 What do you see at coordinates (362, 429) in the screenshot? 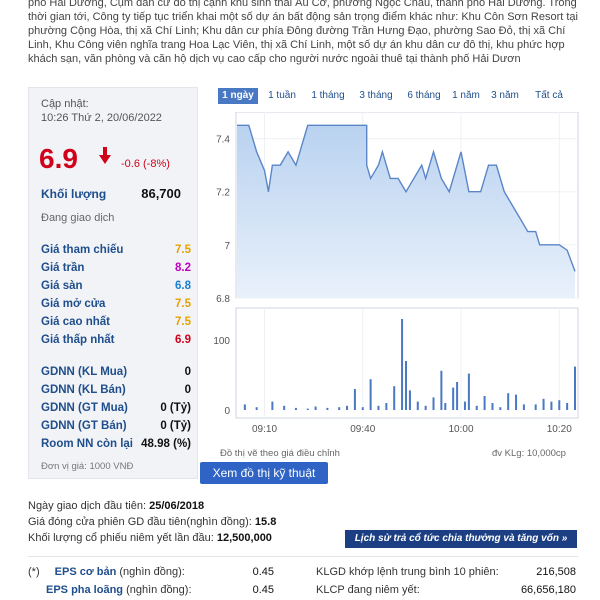
I see `x-tick-label: 09:40` at bounding box center [362, 429].